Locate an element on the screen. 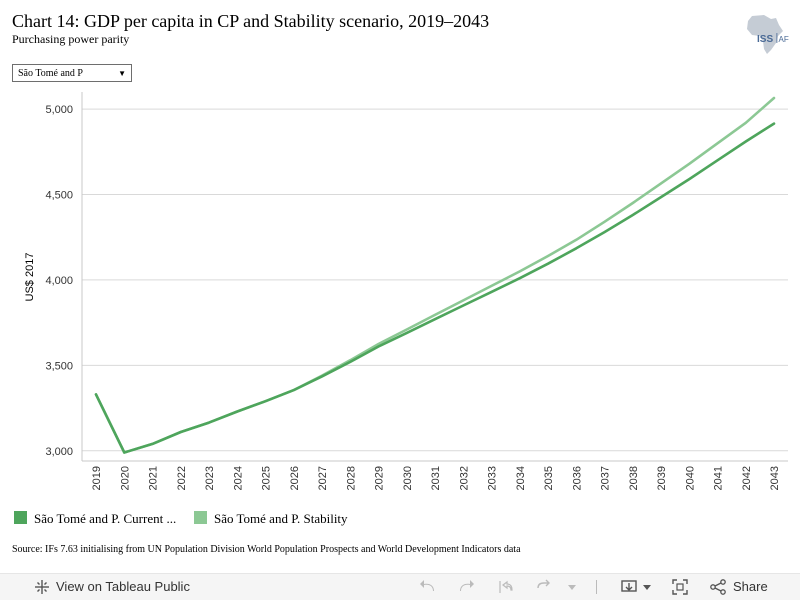 The image size is (800, 600). fullscreen-icon is located at coordinates (680, 587).